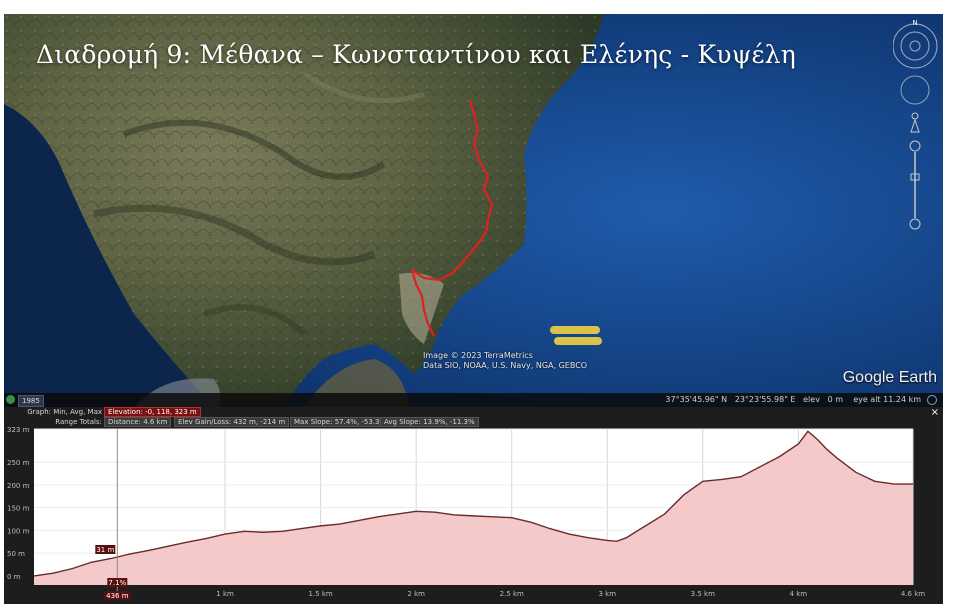 This screenshot has width=955, height=611. Describe the element at coordinates (703, 594) in the screenshot. I see `x-tick-label: 3.5 km` at that location.